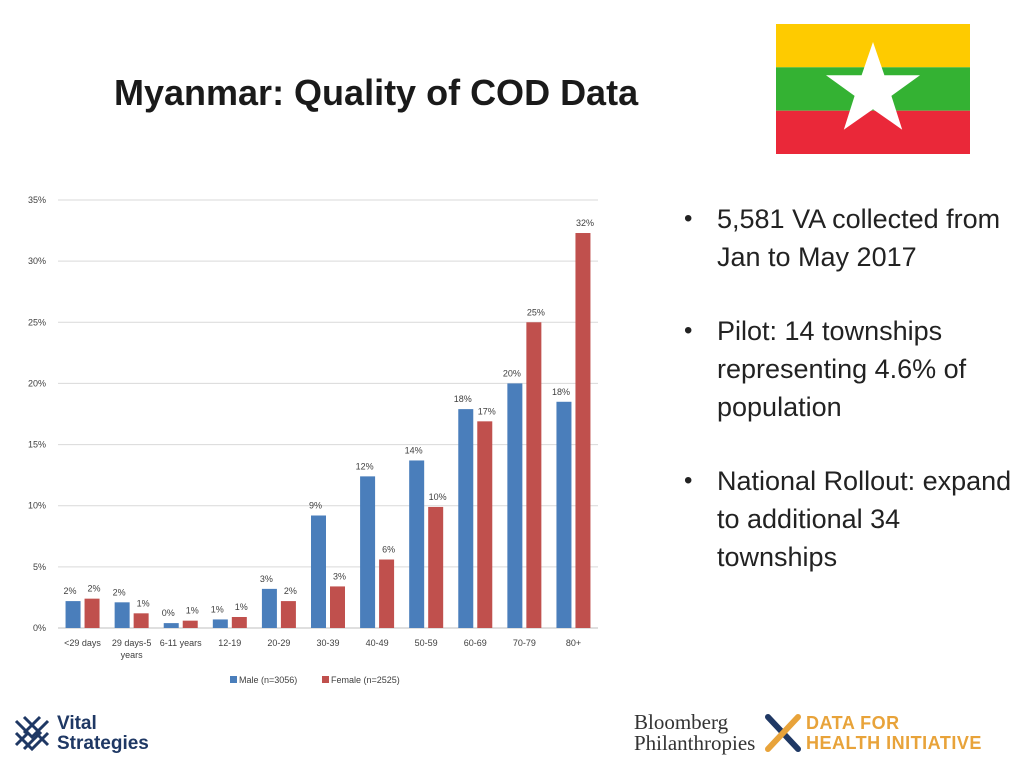 The width and height of the screenshot is (1024, 768). Describe the element at coordinates (585, 223) in the screenshot. I see `data-label: 32%` at that location.